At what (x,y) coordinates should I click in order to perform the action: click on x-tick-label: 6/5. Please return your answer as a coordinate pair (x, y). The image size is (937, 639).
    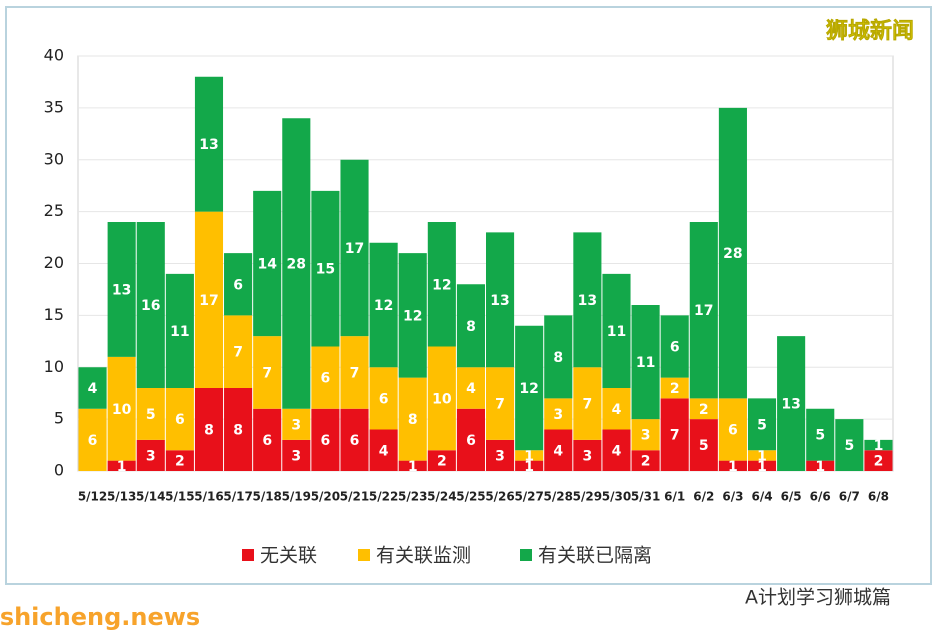
    Looking at the image, I should click on (791, 497).